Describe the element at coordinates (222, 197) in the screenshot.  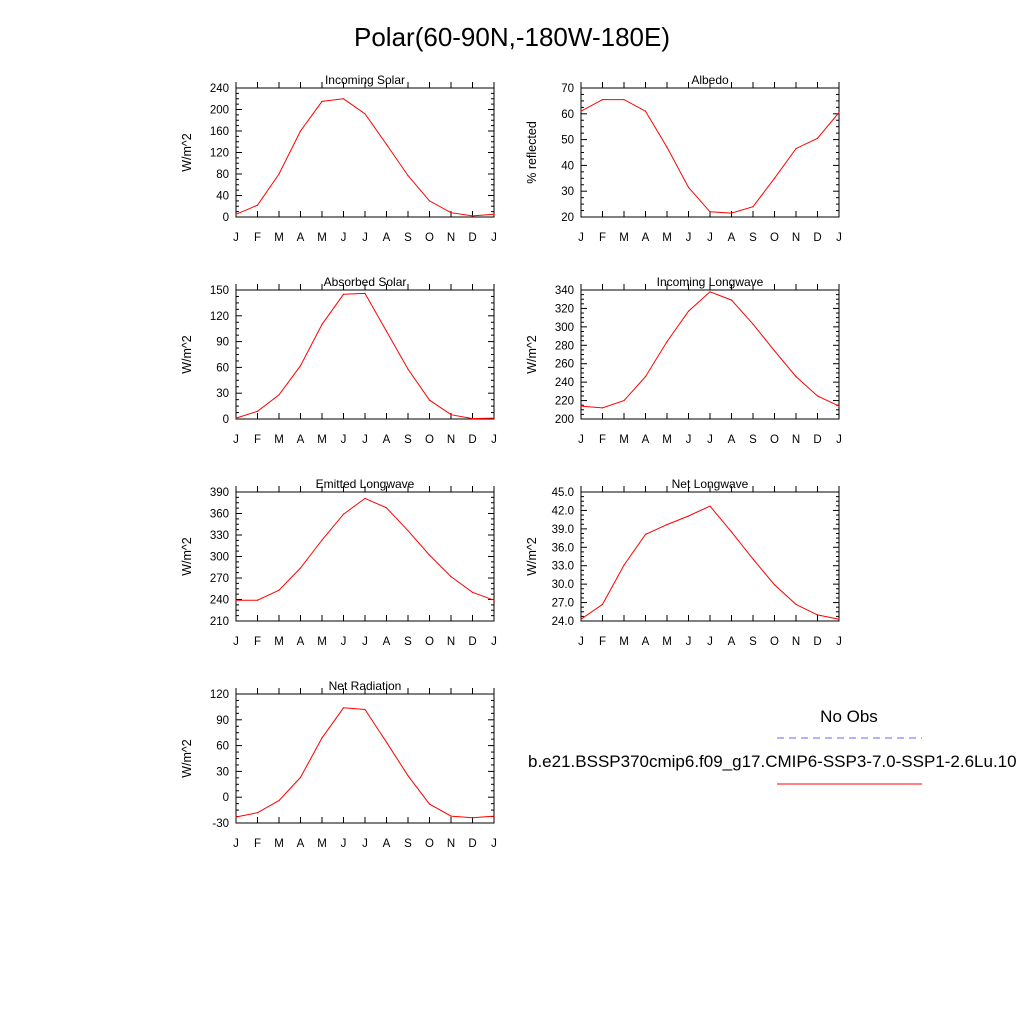
I see `y-tick-label: 40` at that location.